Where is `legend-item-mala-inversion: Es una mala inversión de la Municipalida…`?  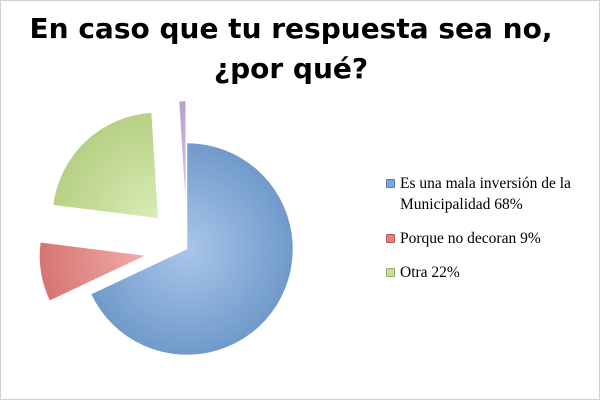 legend-item-mala-inversion: Es una mala inversión de la Municipalida… is located at coordinates (488, 194).